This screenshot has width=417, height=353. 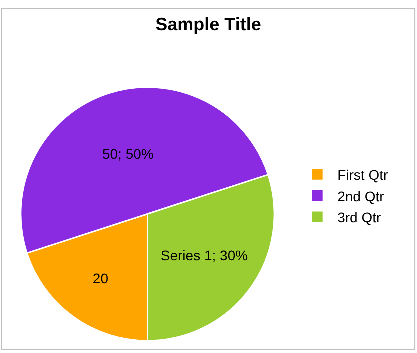 I want to click on data-label: 20, so click(x=100, y=278).